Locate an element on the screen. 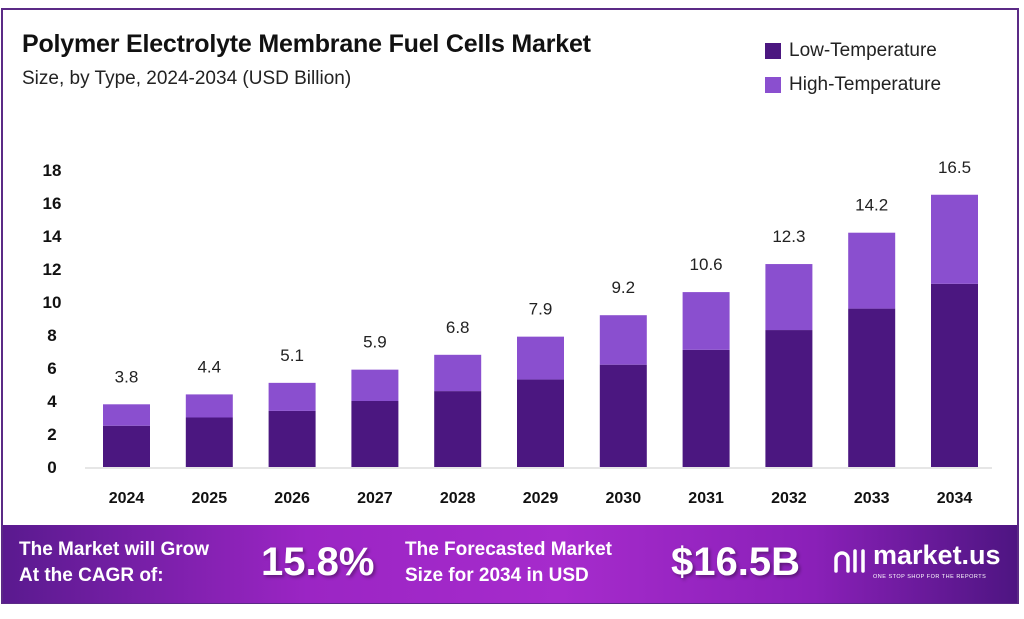 This screenshot has width=1024, height=619. y-tick-label: 8 is located at coordinates (51, 335).